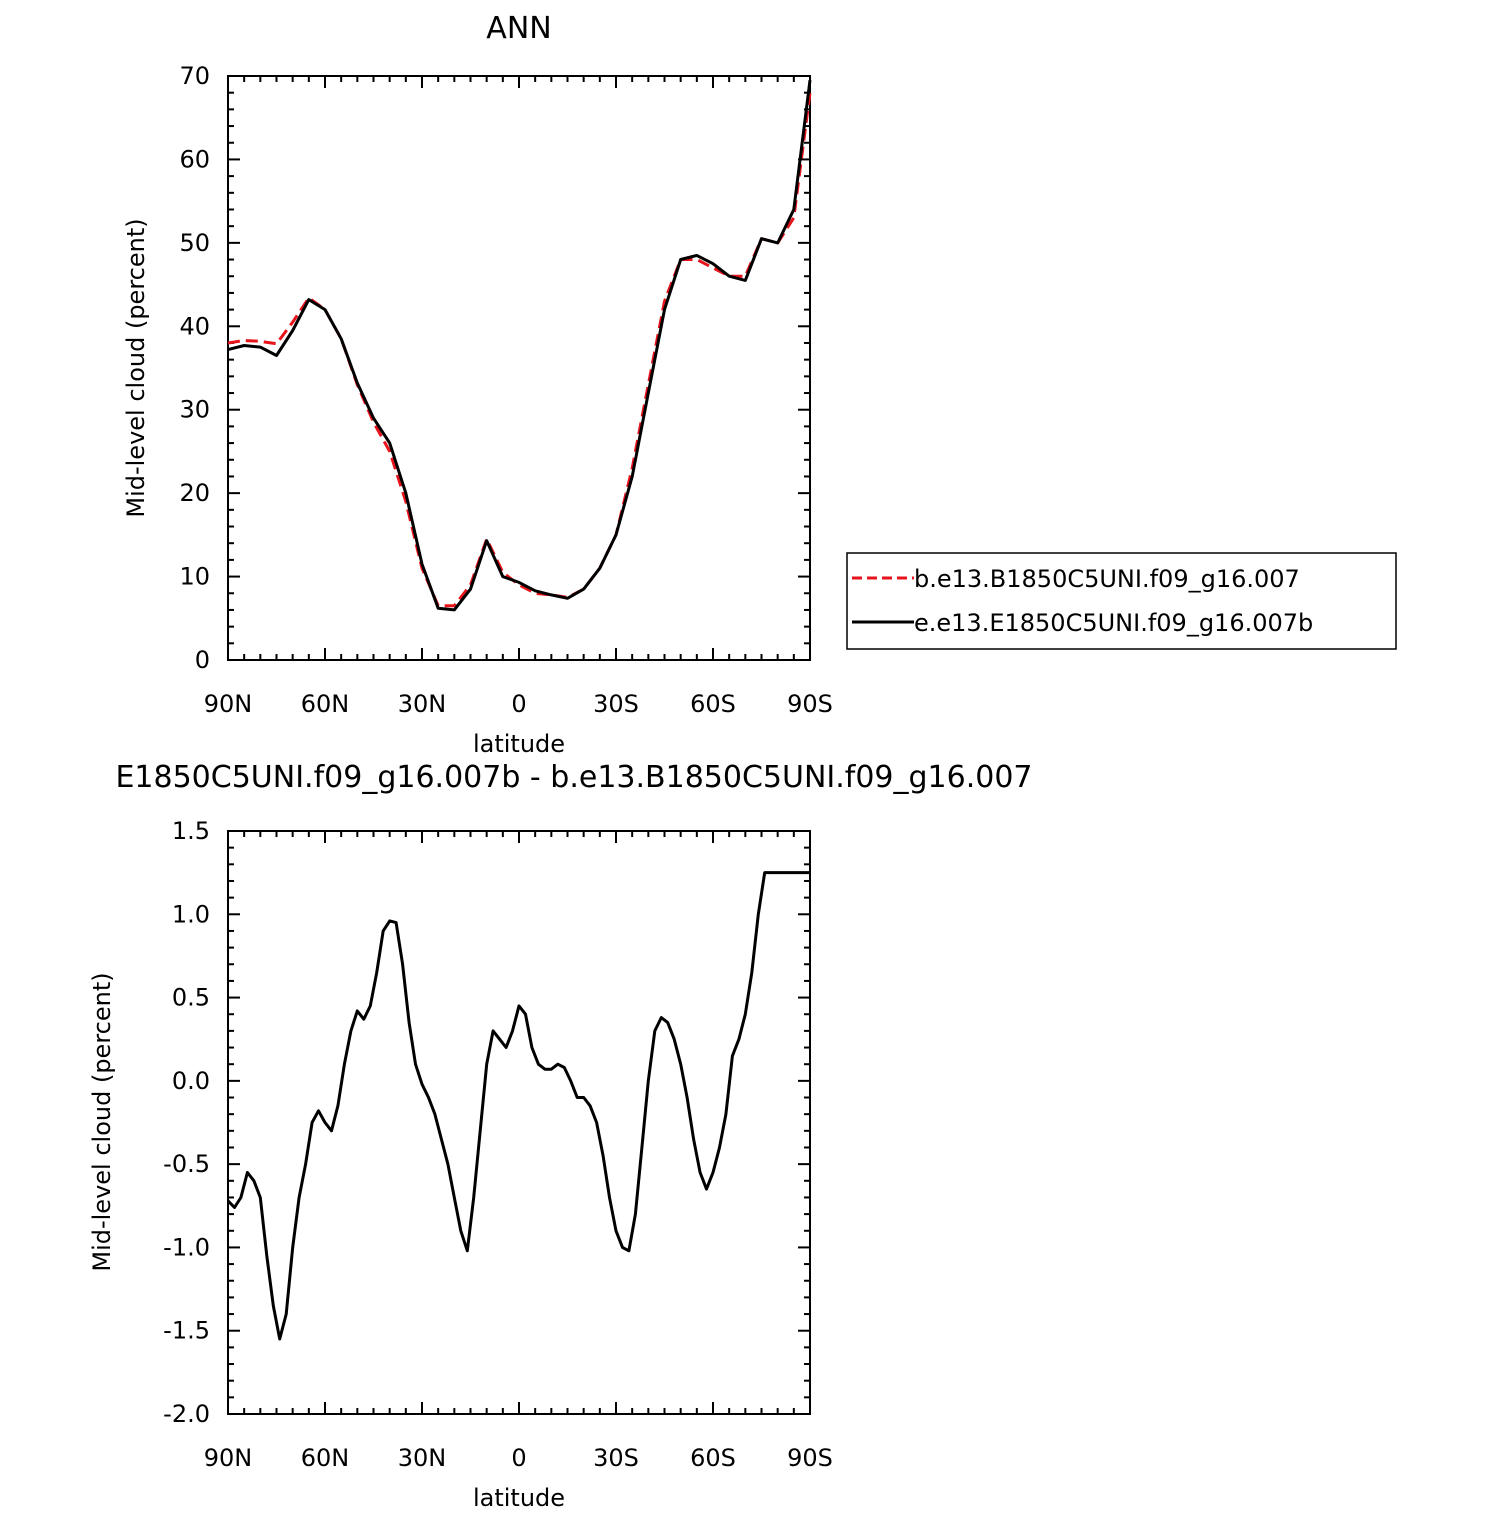 The width and height of the screenshot is (1505, 1519). What do you see at coordinates (519, 350) in the screenshot?
I see `top-series-line-dashed` at bounding box center [519, 350].